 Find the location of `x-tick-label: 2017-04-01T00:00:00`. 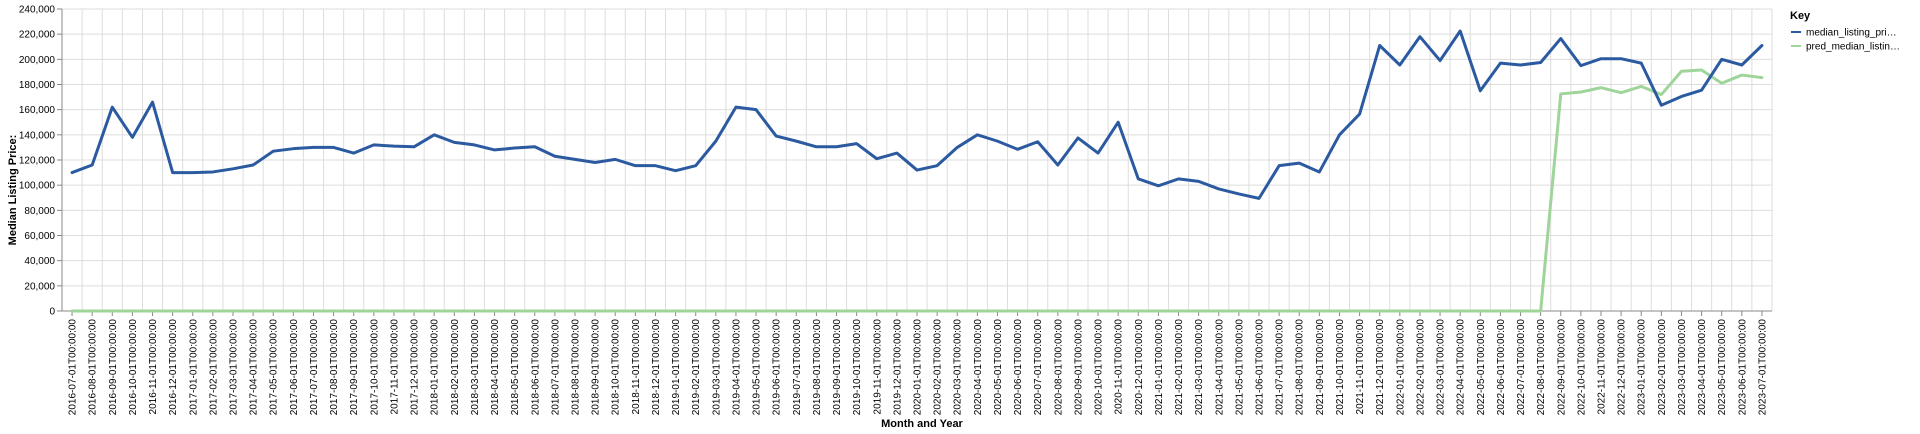

x-tick-label: 2017-04-01T00:00:00 is located at coordinates (254, 367).